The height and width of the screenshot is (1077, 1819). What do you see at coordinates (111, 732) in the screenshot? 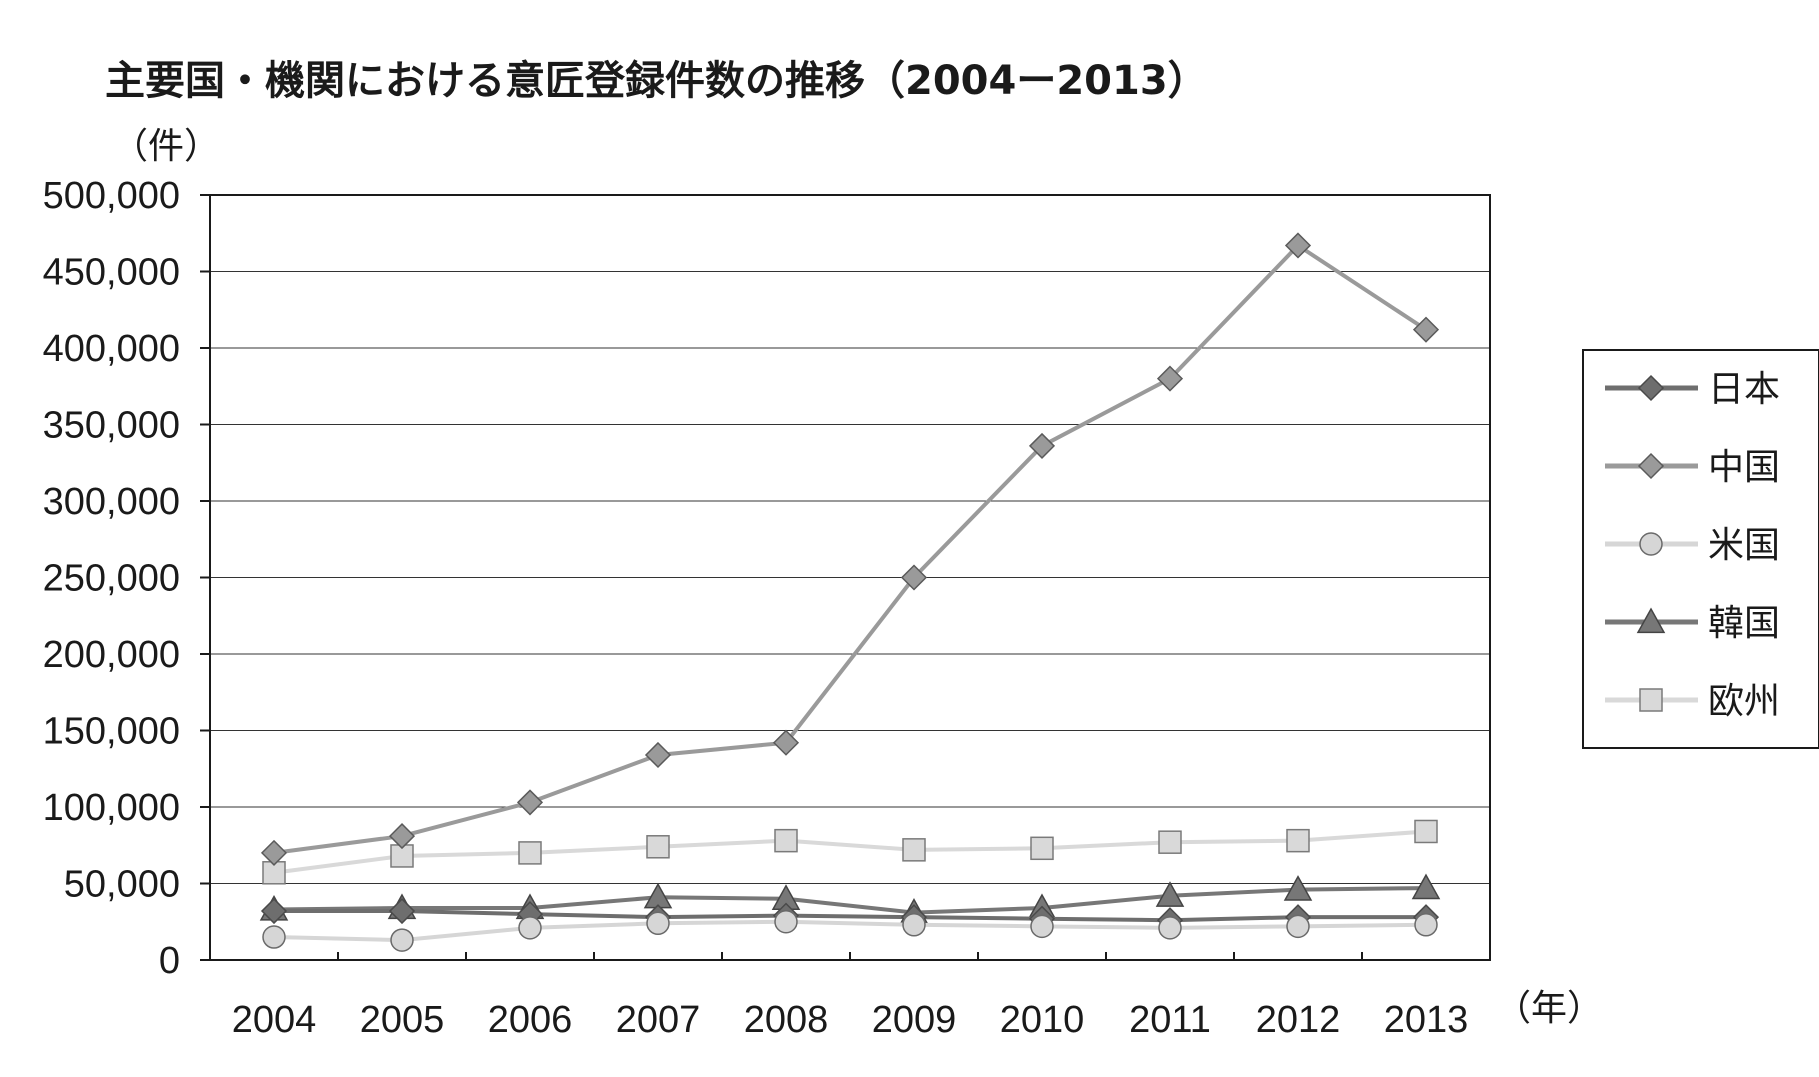
I see `y-tick-label: 150,000` at bounding box center [111, 732].